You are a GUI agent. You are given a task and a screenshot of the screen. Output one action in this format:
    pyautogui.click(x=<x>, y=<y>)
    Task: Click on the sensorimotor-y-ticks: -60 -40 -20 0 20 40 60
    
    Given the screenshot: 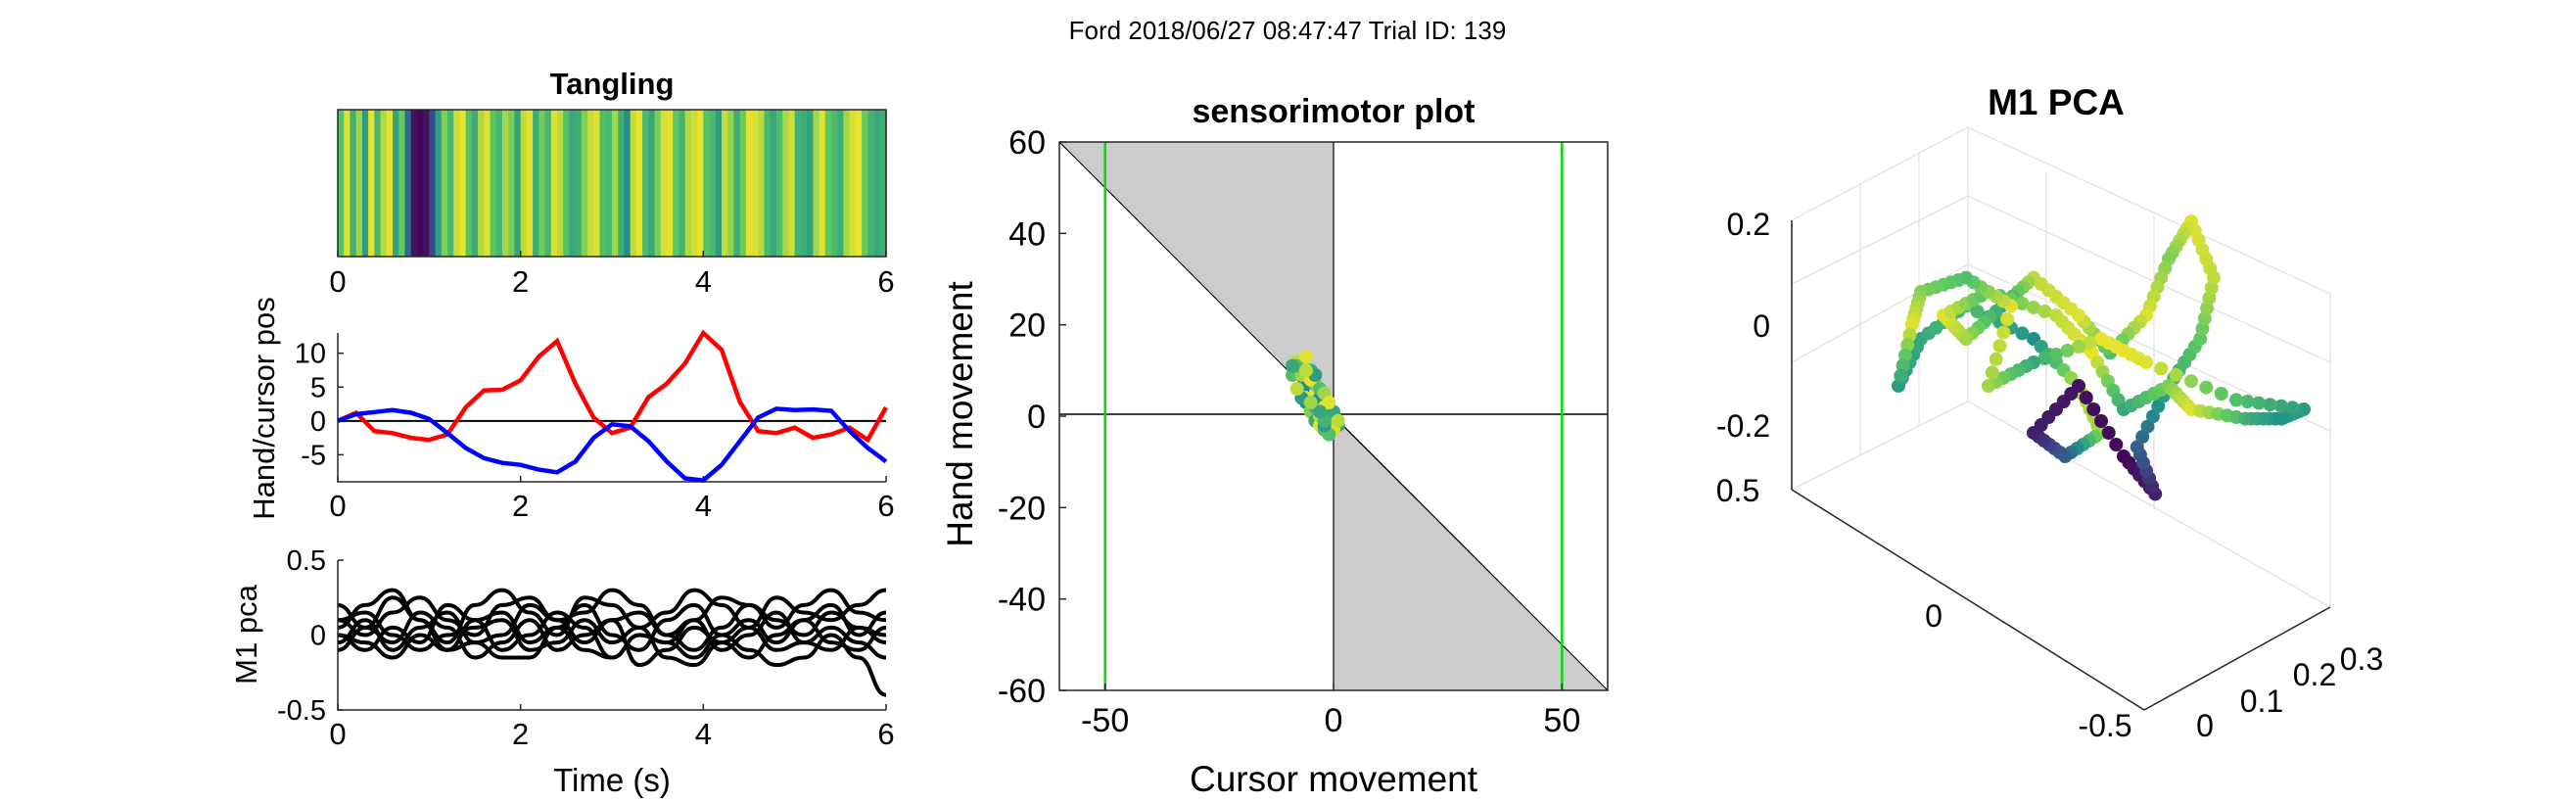 What is the action you would take?
    pyautogui.click(x=1032, y=417)
    